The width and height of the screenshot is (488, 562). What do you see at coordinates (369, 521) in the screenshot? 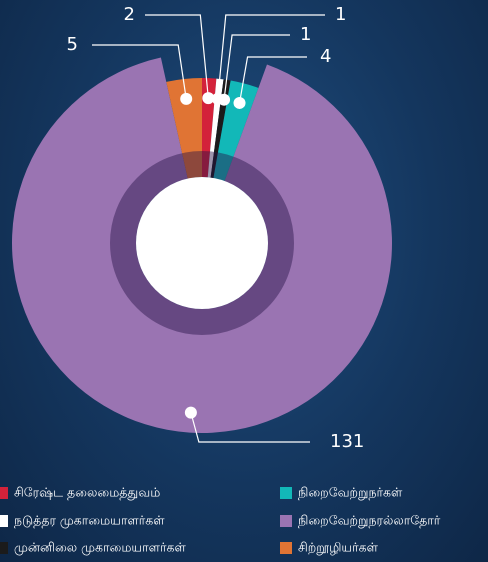
I see `legend-label: நிறைவேற்றுநரல்லாதோர்` at bounding box center [369, 521].